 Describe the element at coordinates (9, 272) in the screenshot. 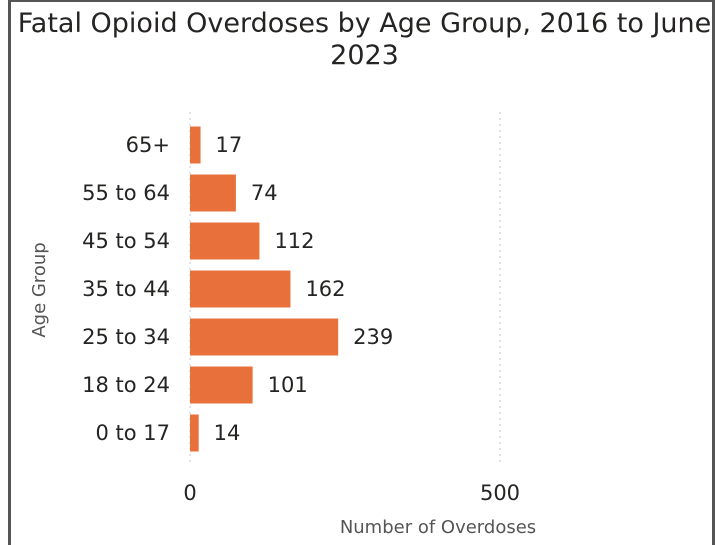

I see `visual-border-left` at that location.